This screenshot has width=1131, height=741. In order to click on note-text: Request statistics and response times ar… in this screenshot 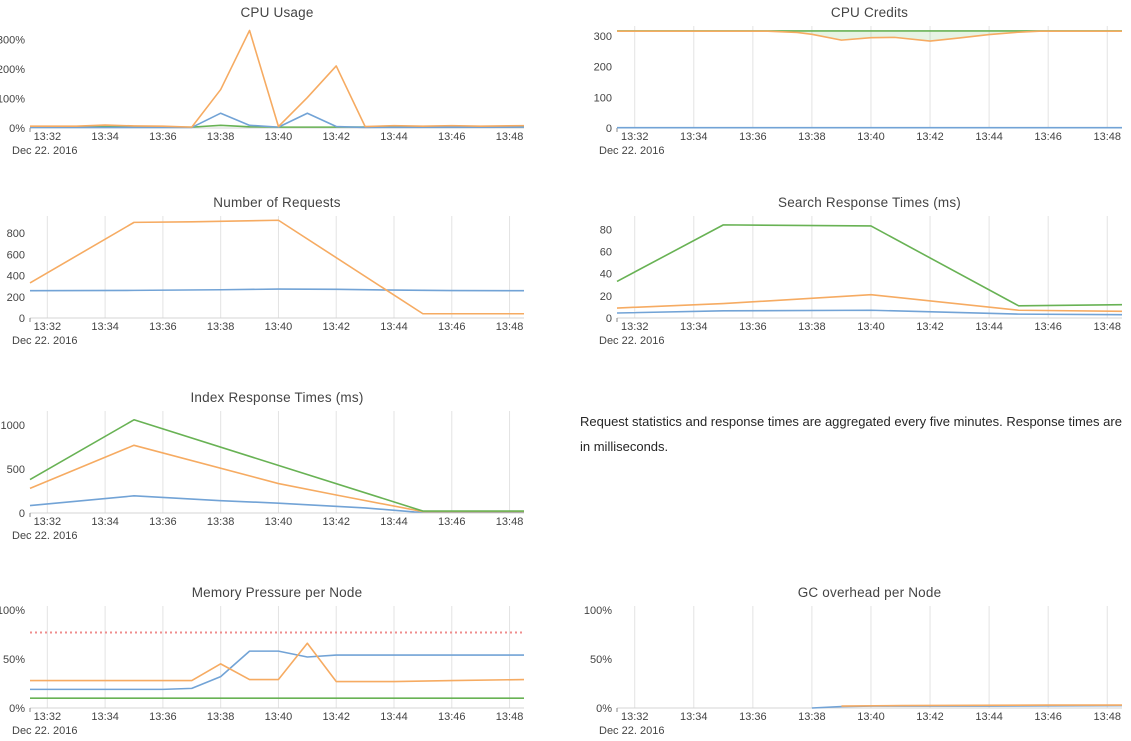, I will do `click(851, 434)`.